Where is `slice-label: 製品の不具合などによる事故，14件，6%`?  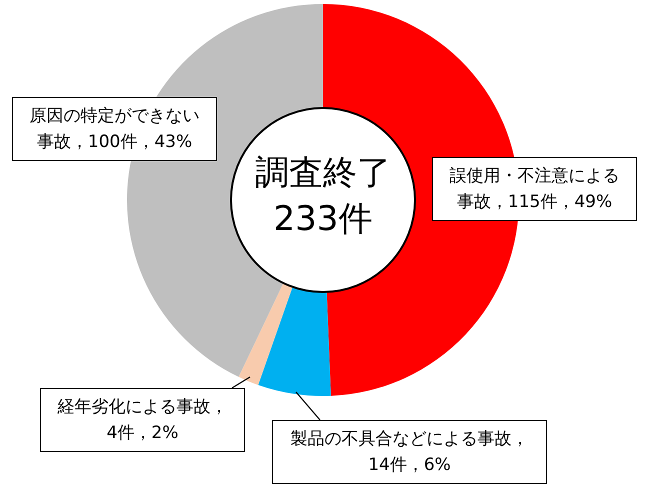 slice-label: 製品の不具合などによる事故，14件，6% is located at coordinates (409, 452).